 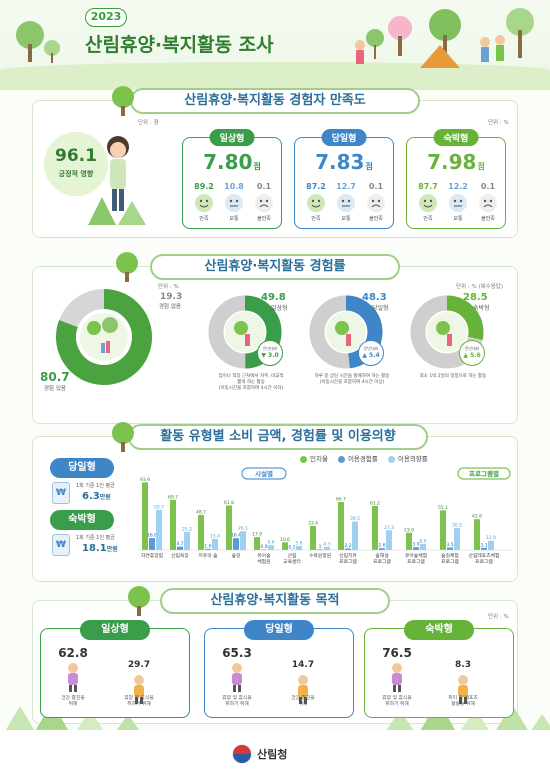 I want to click on purpose-value: 29.7, so click(x=139, y=665).